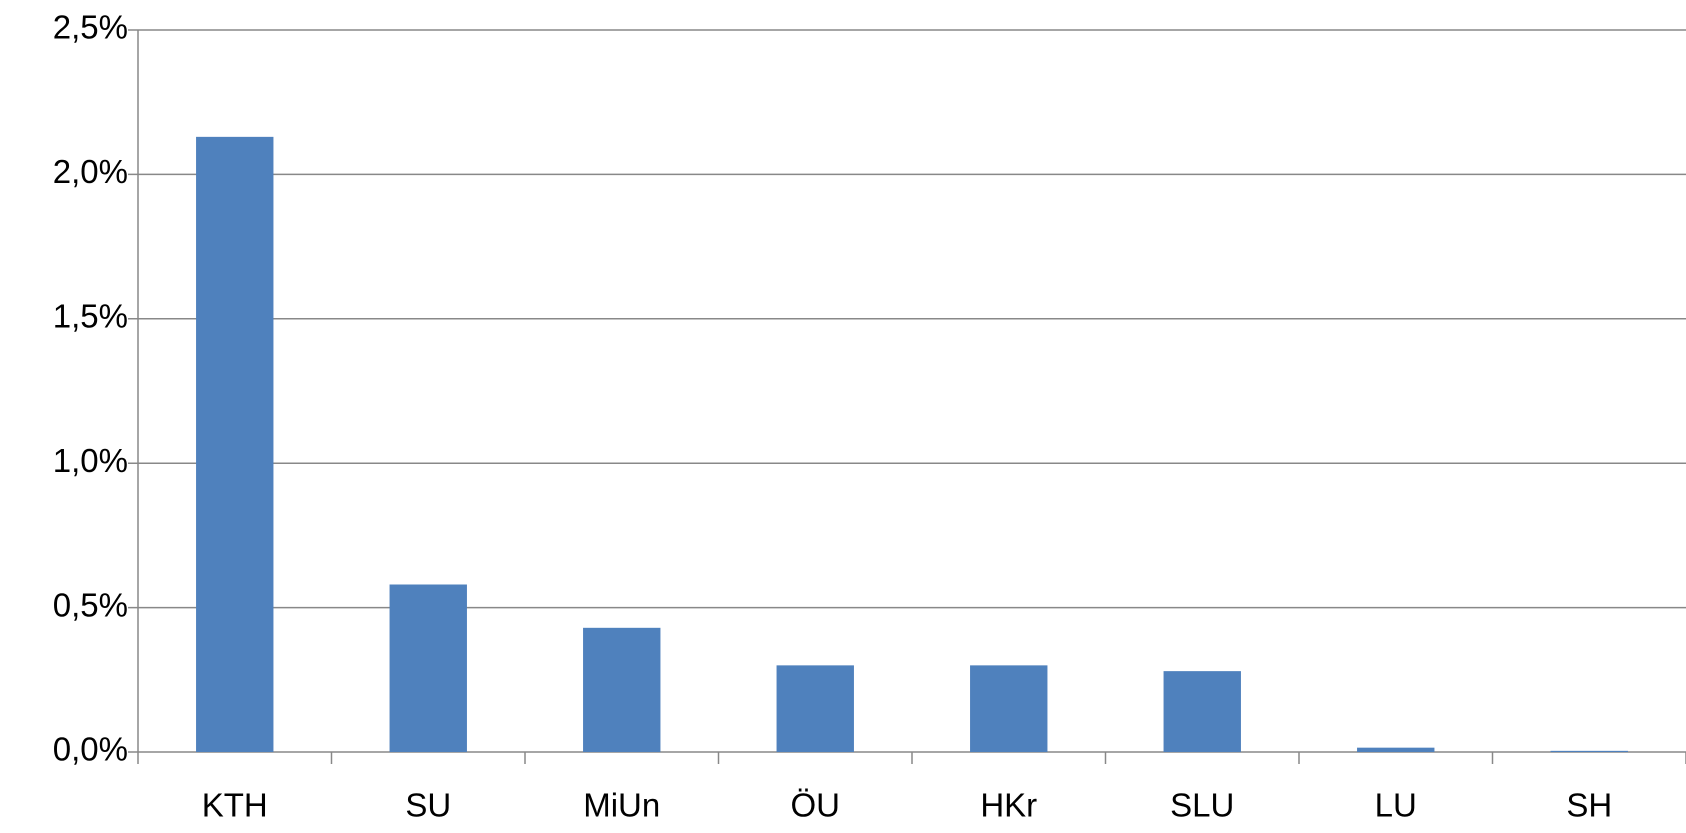 This screenshot has height=833, width=1686. What do you see at coordinates (1589, 805) in the screenshot?
I see `x-tick-label: SH` at bounding box center [1589, 805].